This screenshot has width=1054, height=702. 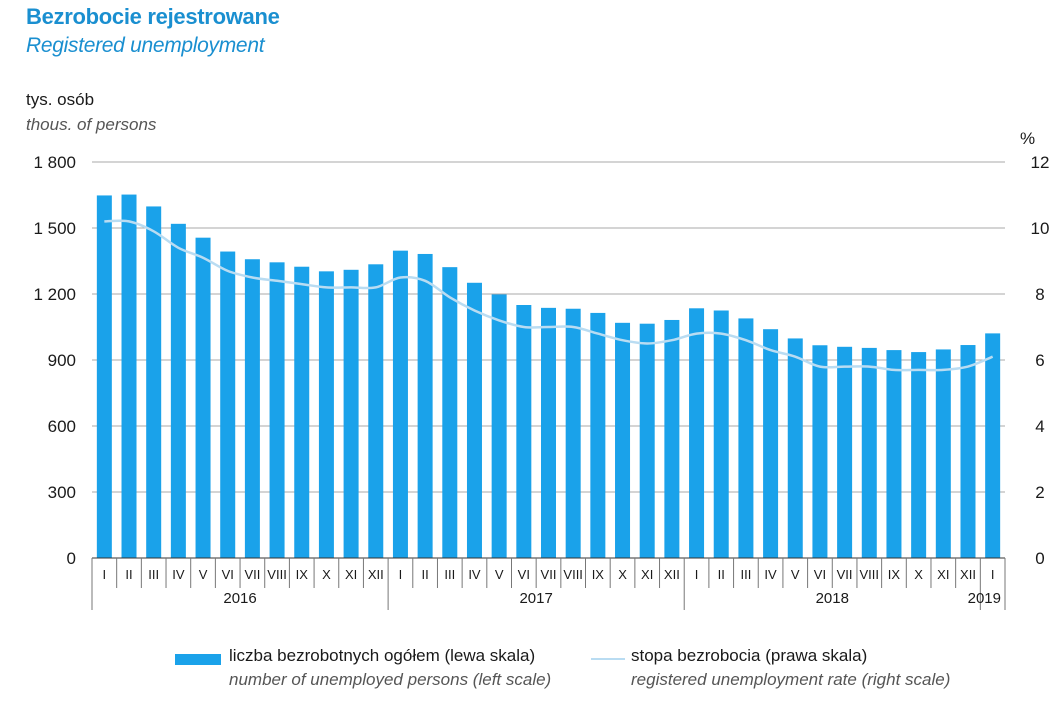 I want to click on right-tick-label: 8, so click(x=1039, y=294).